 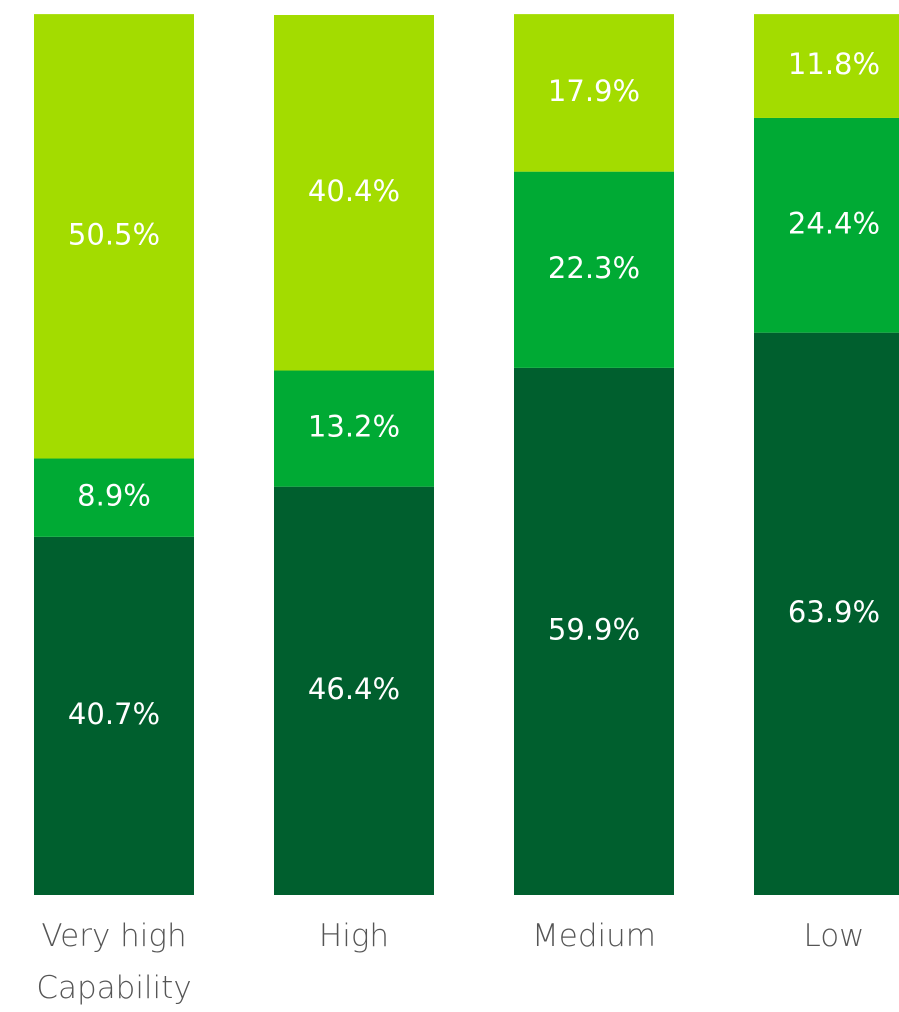 I want to click on value-label: 22.3%, so click(x=594, y=268).